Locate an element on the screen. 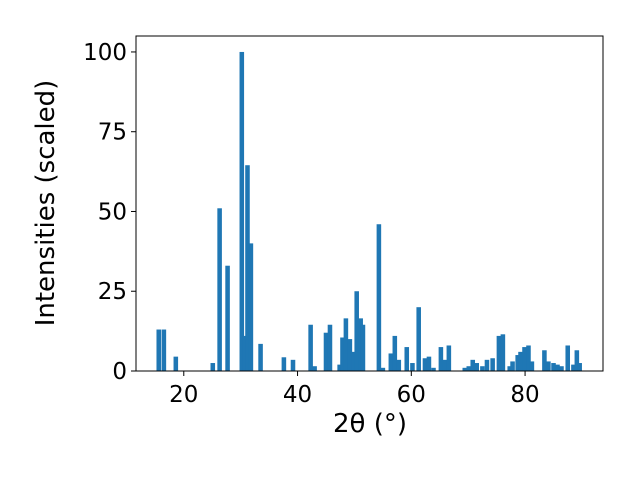 This screenshot has height=480, width=640. x-tick-label: 60 is located at coordinates (411, 395).